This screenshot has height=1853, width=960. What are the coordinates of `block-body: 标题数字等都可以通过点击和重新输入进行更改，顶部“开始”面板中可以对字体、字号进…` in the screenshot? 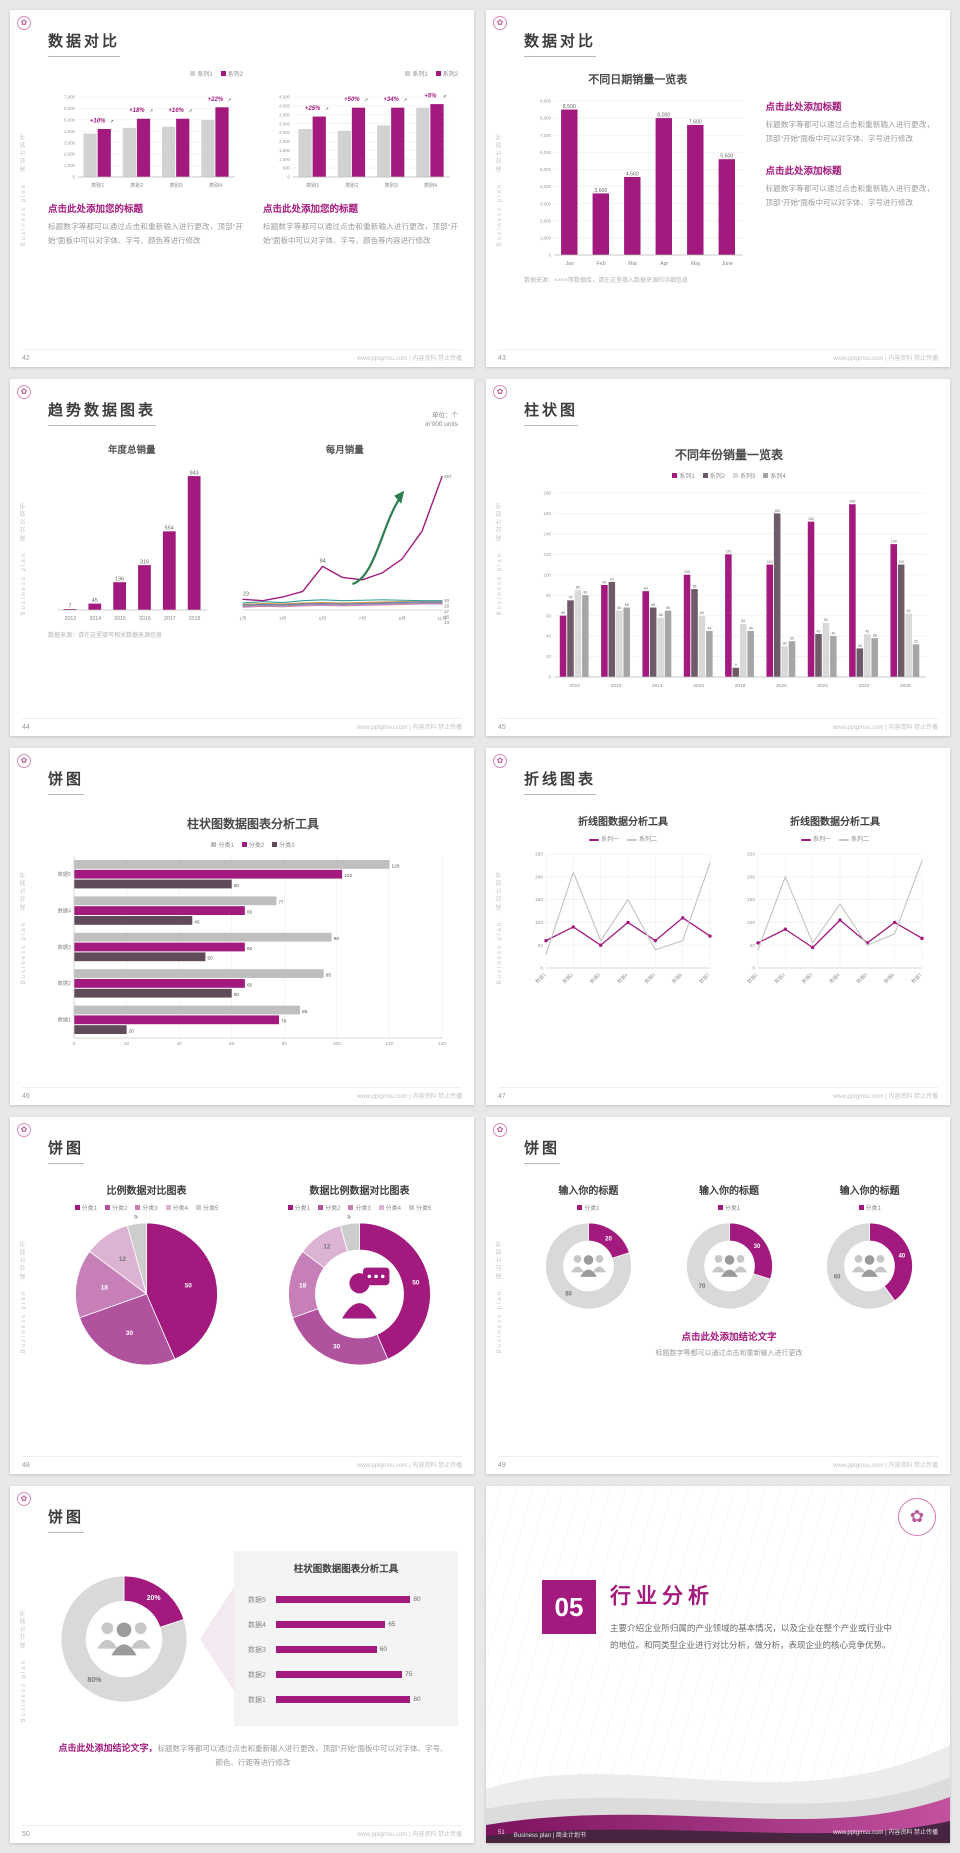 It's located at (849, 195).